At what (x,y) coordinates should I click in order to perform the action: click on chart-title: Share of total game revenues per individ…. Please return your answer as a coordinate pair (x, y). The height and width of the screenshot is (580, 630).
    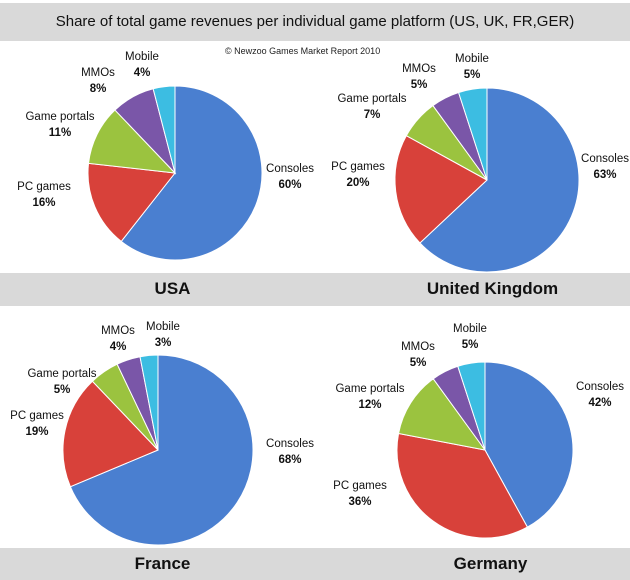
    Looking at the image, I should click on (315, 22).